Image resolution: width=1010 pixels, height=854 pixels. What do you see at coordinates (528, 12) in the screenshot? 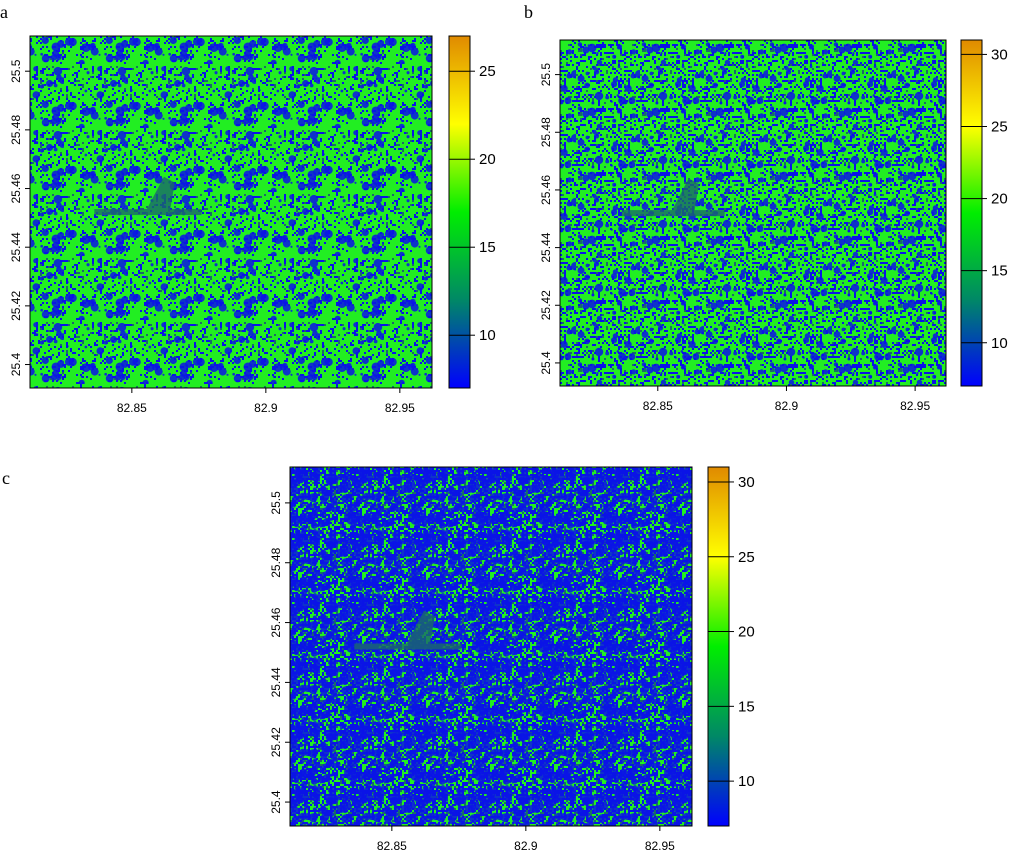
I see `panel-label: b` at bounding box center [528, 12].